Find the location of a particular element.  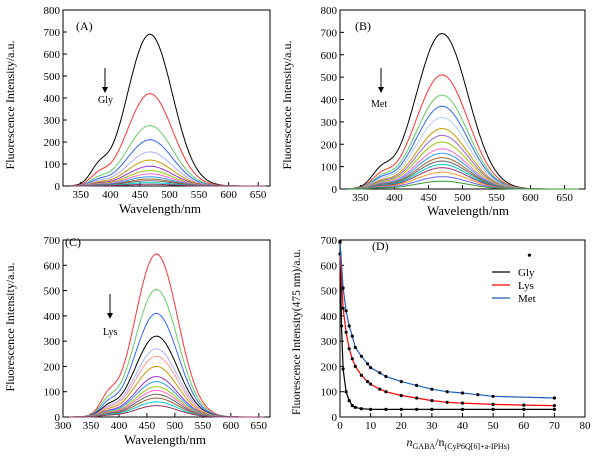

panel-a-ytick-label: 300 is located at coordinates (52, 121).